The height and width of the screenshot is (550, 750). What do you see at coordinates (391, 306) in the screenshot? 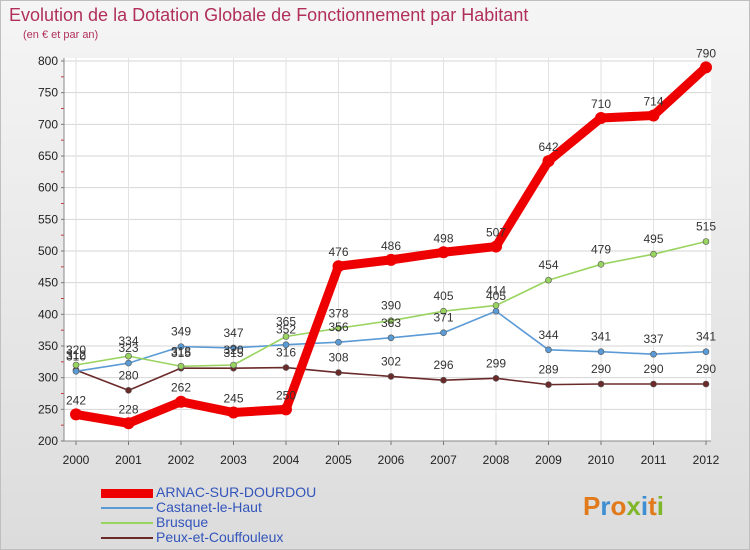
I see `data-label: 390` at bounding box center [391, 306].